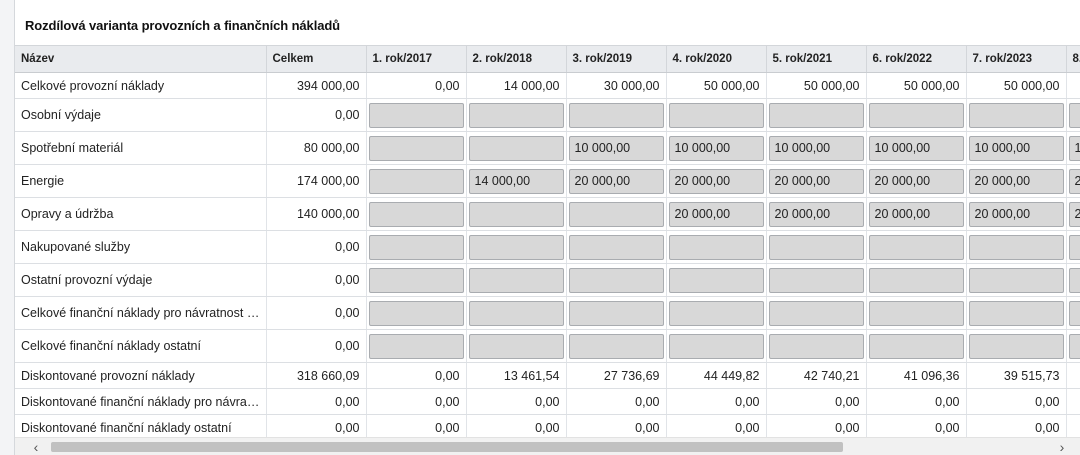 Image resolution: width=1080 pixels, height=455 pixels. I want to click on row-total: 0,00, so click(316, 313).